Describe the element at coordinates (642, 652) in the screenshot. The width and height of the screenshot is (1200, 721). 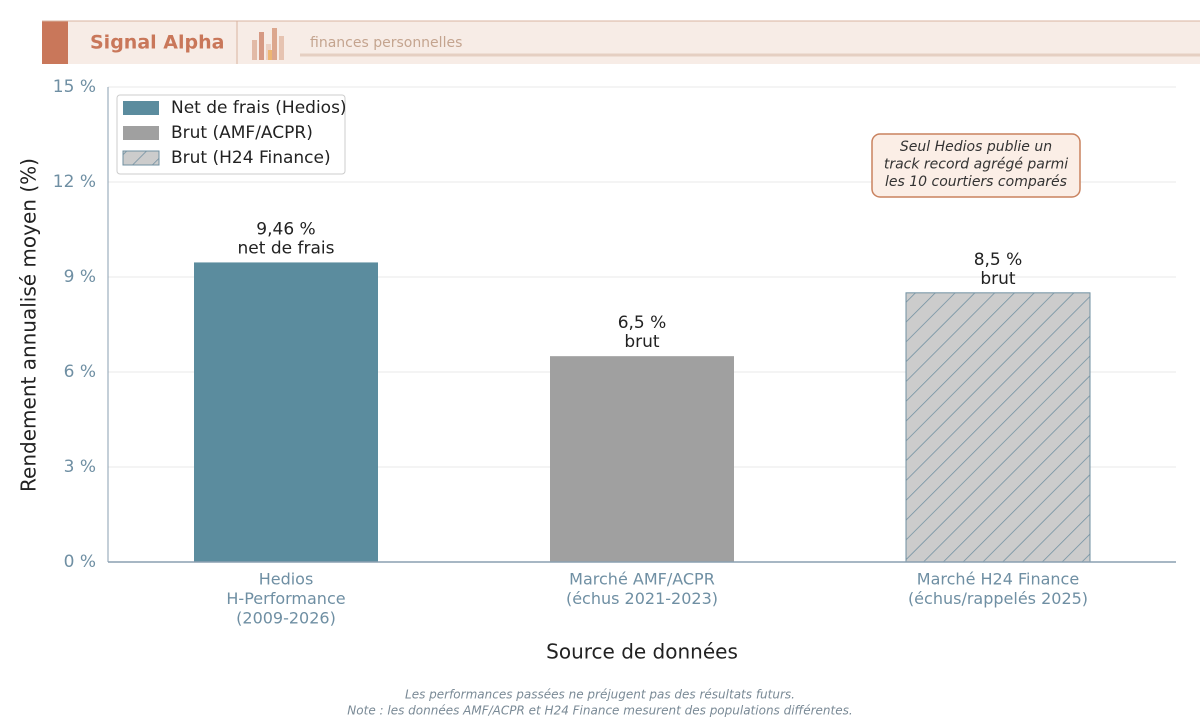
I see `x-axis-label: Source de données` at that location.